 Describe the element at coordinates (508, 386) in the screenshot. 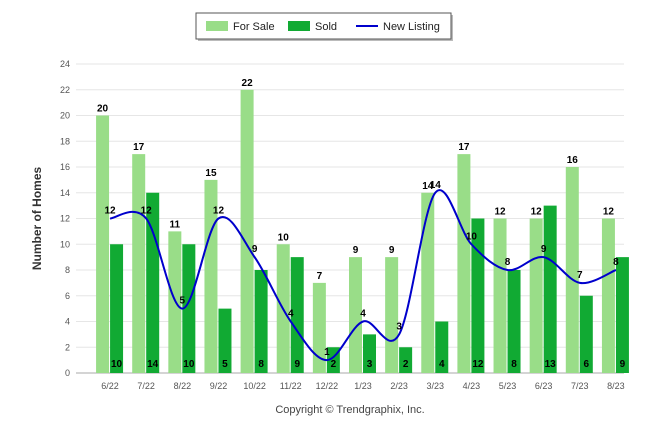

I see `x-tick-label: 5/23` at that location.